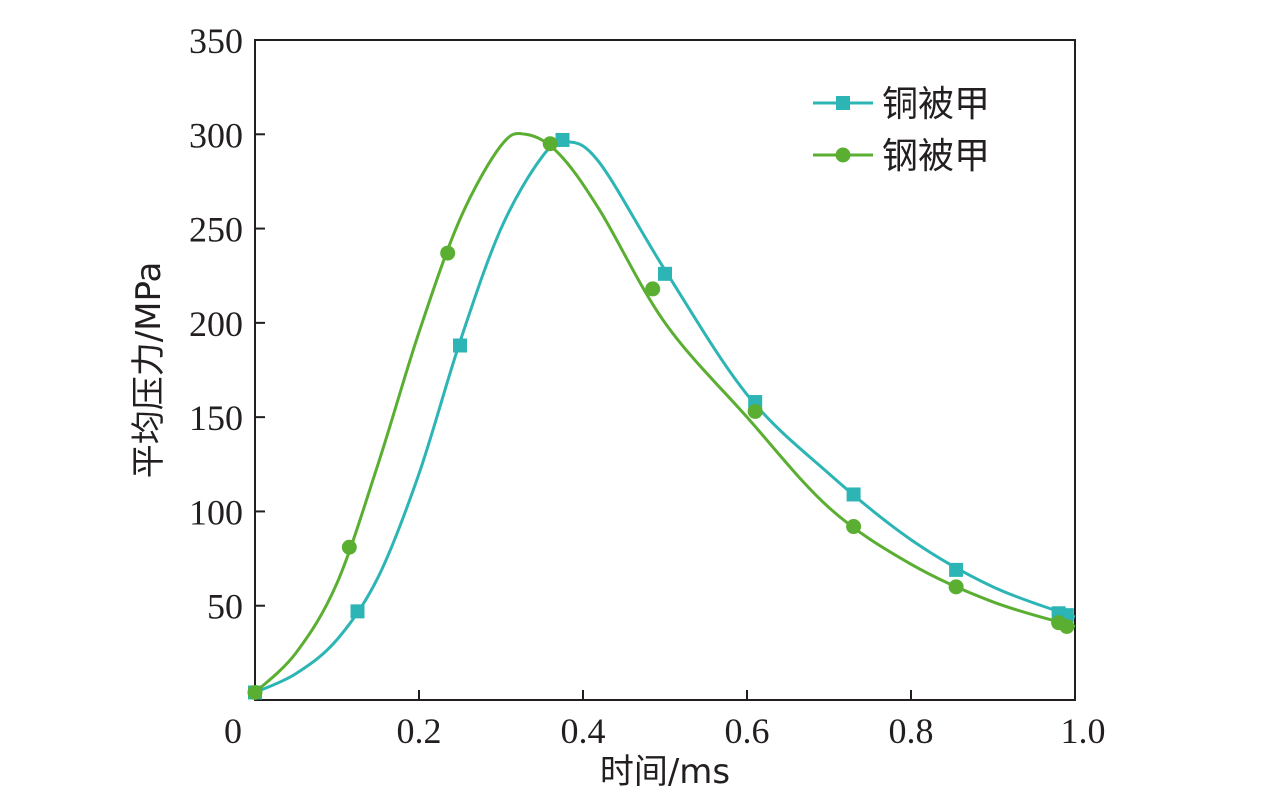  I want to click on y-axis-title: 平均压力/MPa, so click(149, 370).